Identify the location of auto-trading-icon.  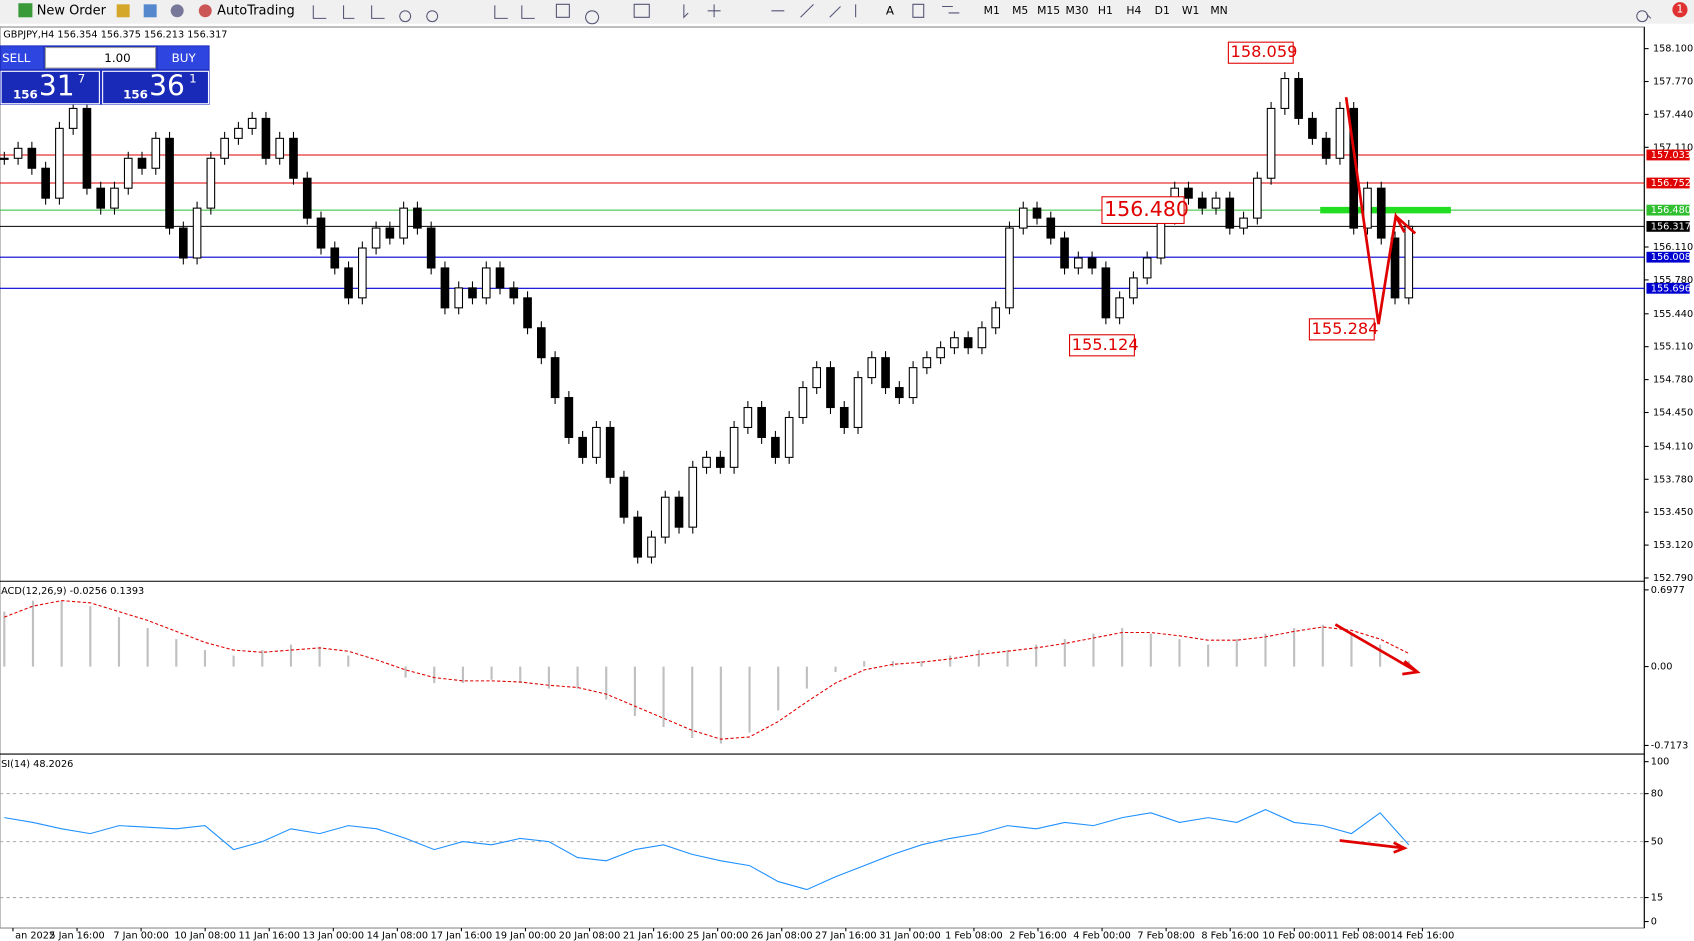
(205, 11).